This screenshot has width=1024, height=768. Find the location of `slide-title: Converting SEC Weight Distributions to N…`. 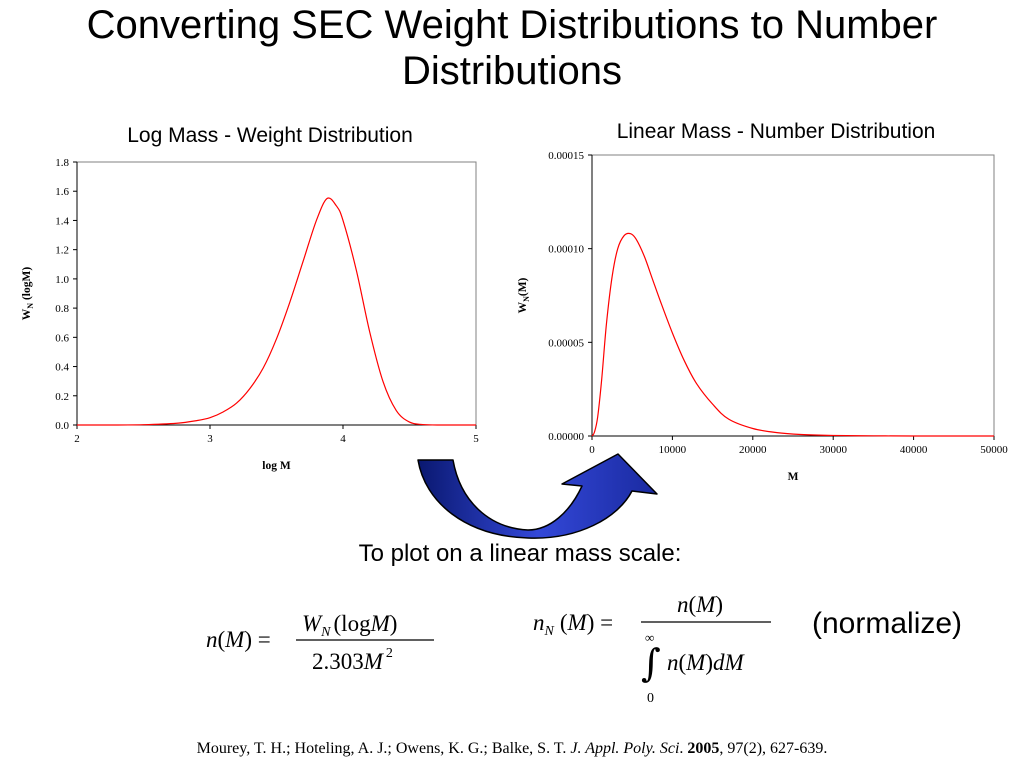

slide-title: Converting SEC Weight Distributions to N… is located at coordinates (512, 48).